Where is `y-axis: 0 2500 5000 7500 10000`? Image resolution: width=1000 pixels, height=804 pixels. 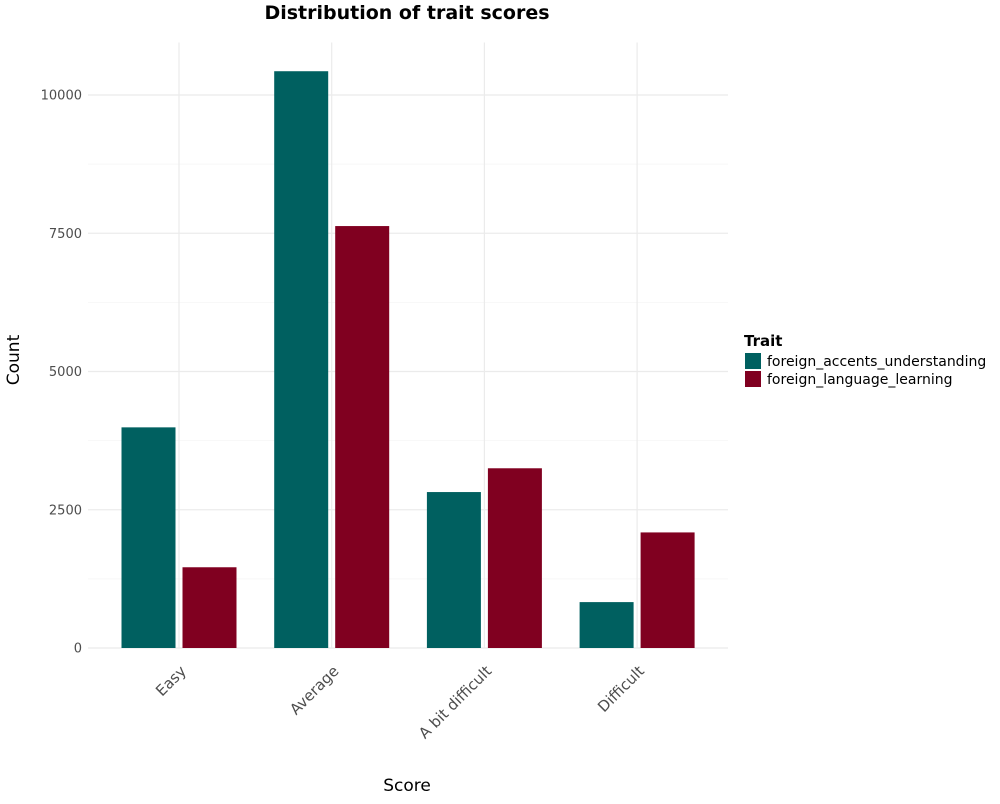
y-axis: 0 2500 5000 7500 10000 is located at coordinates (61, 373).